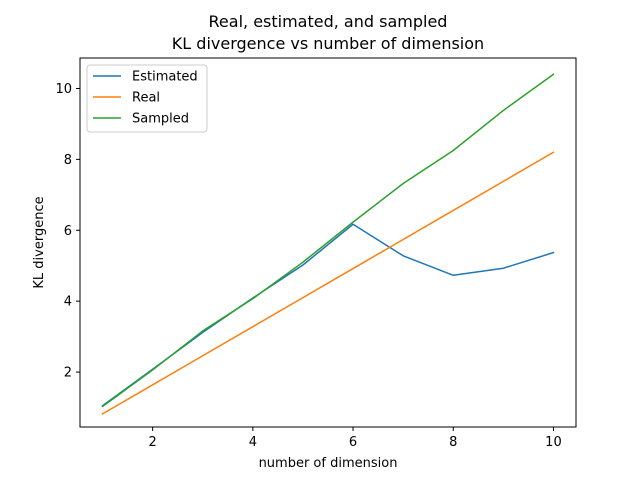 The width and height of the screenshot is (640, 480). I want to click on x-tick-label: 6, so click(353, 442).